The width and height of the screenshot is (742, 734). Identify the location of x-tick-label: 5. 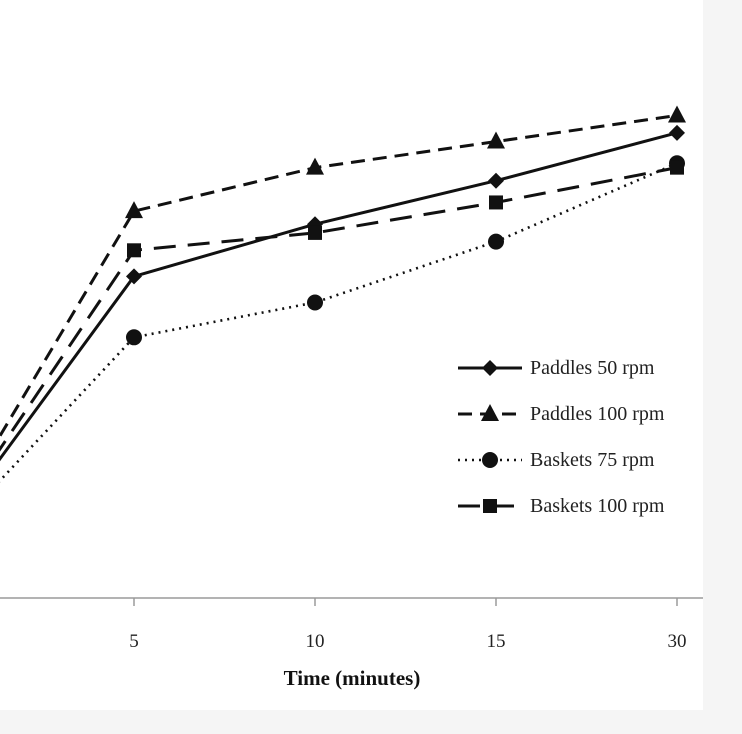
(134, 641).